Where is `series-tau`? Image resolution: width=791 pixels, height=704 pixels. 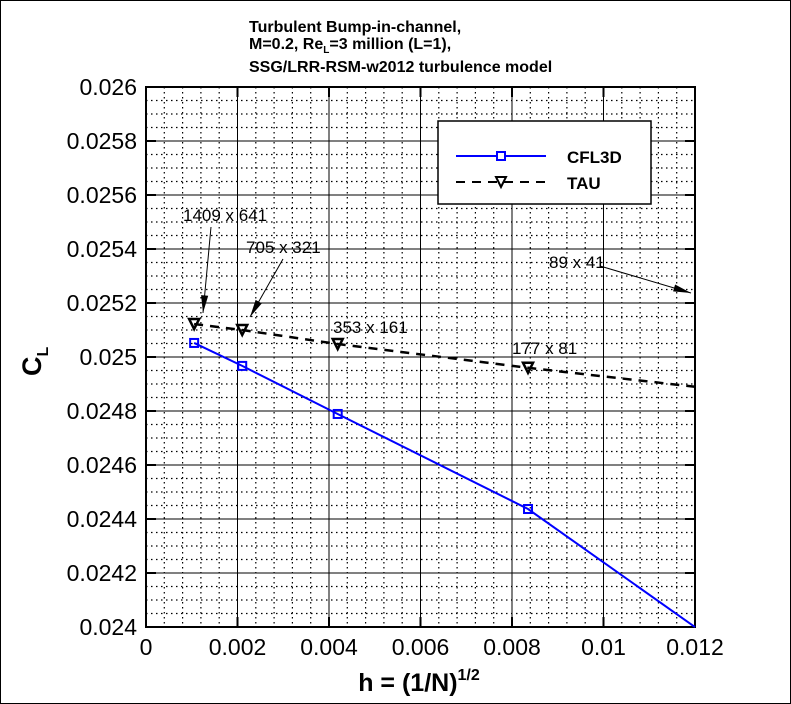
series-tau is located at coordinates (441, 353).